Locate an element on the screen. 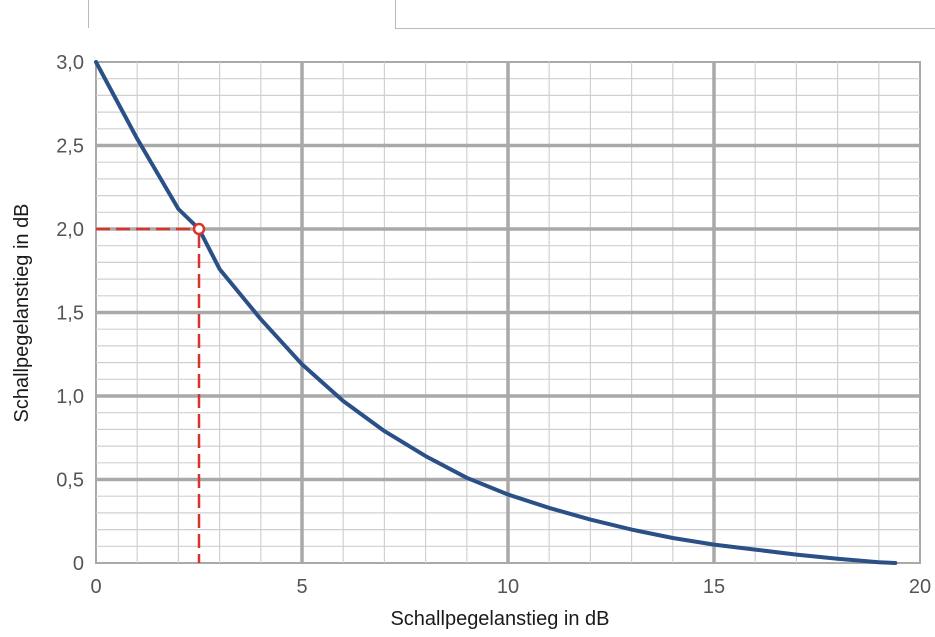 Image resolution: width=935 pixels, height=637 pixels. y-tick-label: 1,0 is located at coordinates (70, 397).